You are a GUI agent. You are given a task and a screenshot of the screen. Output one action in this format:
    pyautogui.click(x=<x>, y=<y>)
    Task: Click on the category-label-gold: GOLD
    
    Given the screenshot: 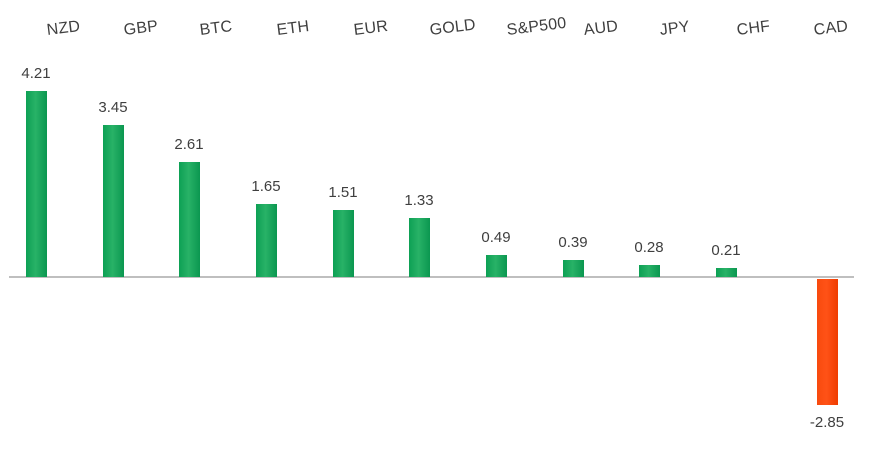 What is the action you would take?
    pyautogui.click(x=452, y=27)
    